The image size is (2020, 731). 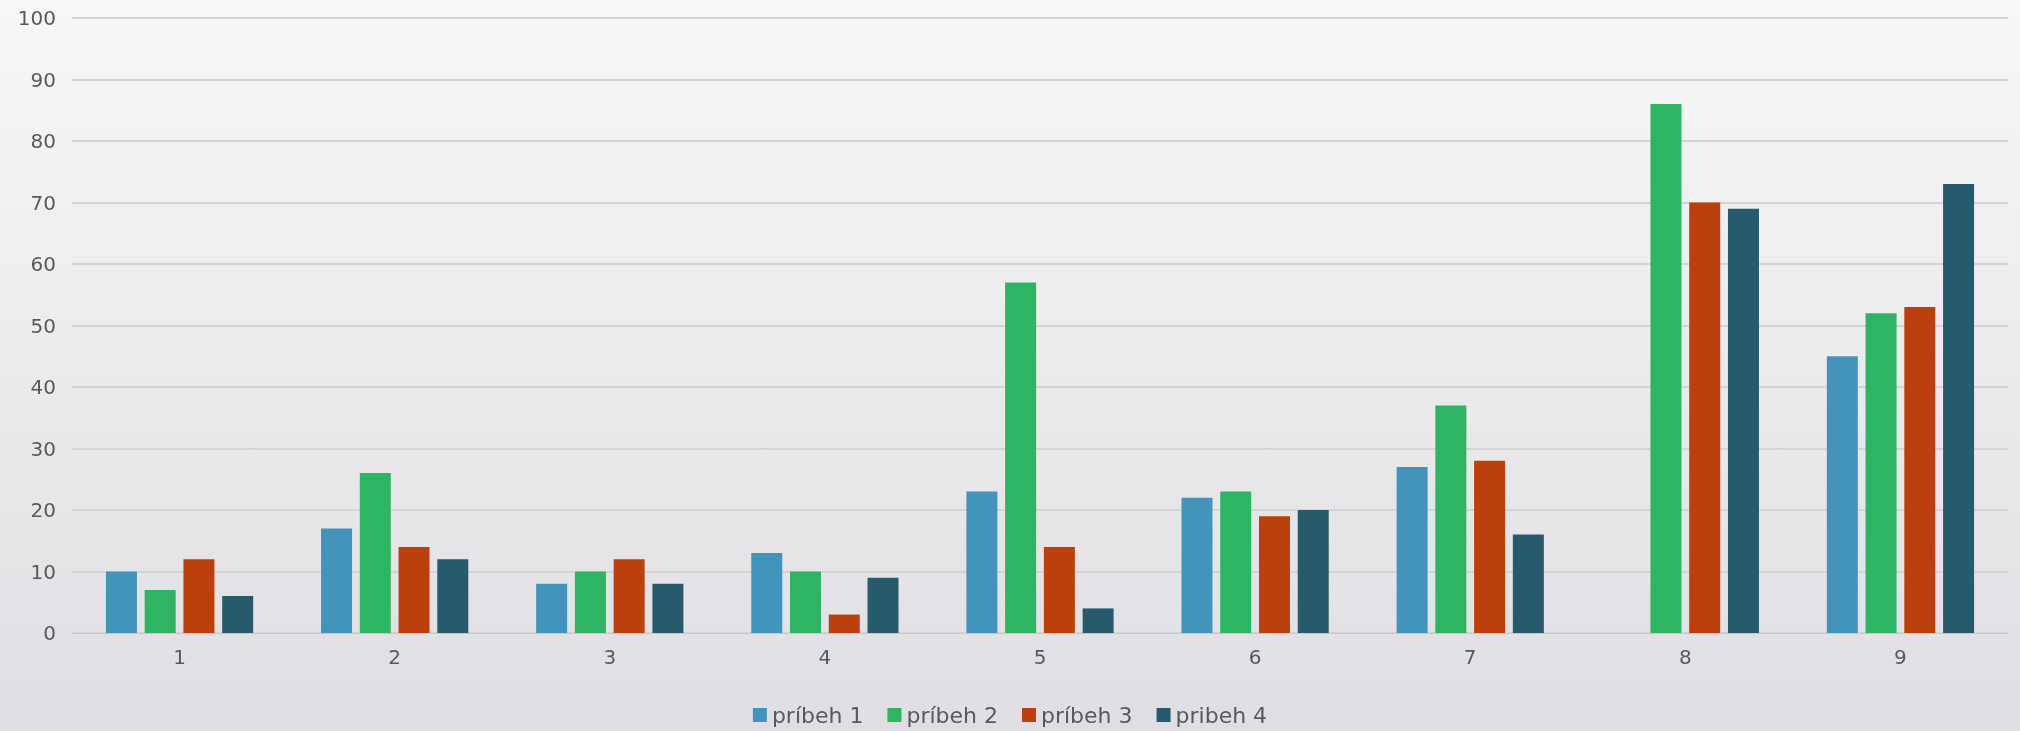 What do you see at coordinates (1040, 657) in the screenshot?
I see `x-tick-label: 5` at bounding box center [1040, 657].